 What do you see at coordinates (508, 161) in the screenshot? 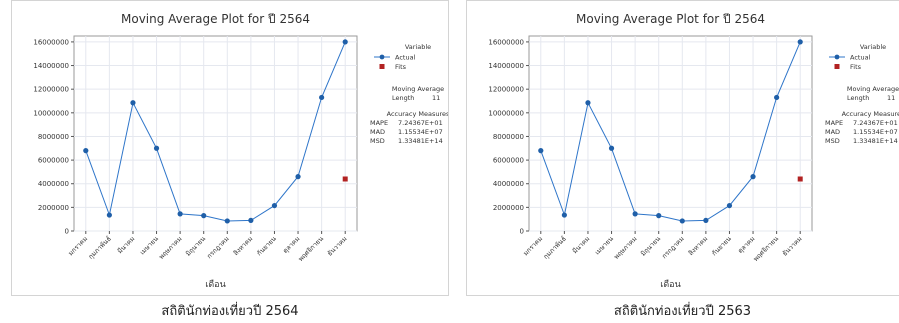
I see `y-tick-label: 6000000` at bounding box center [508, 161].